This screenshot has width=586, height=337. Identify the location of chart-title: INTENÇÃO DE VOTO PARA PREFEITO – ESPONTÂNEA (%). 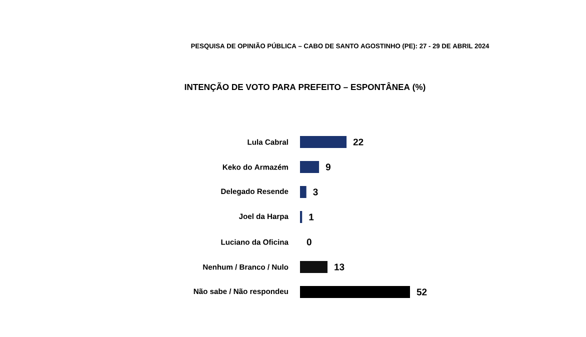
(305, 87).